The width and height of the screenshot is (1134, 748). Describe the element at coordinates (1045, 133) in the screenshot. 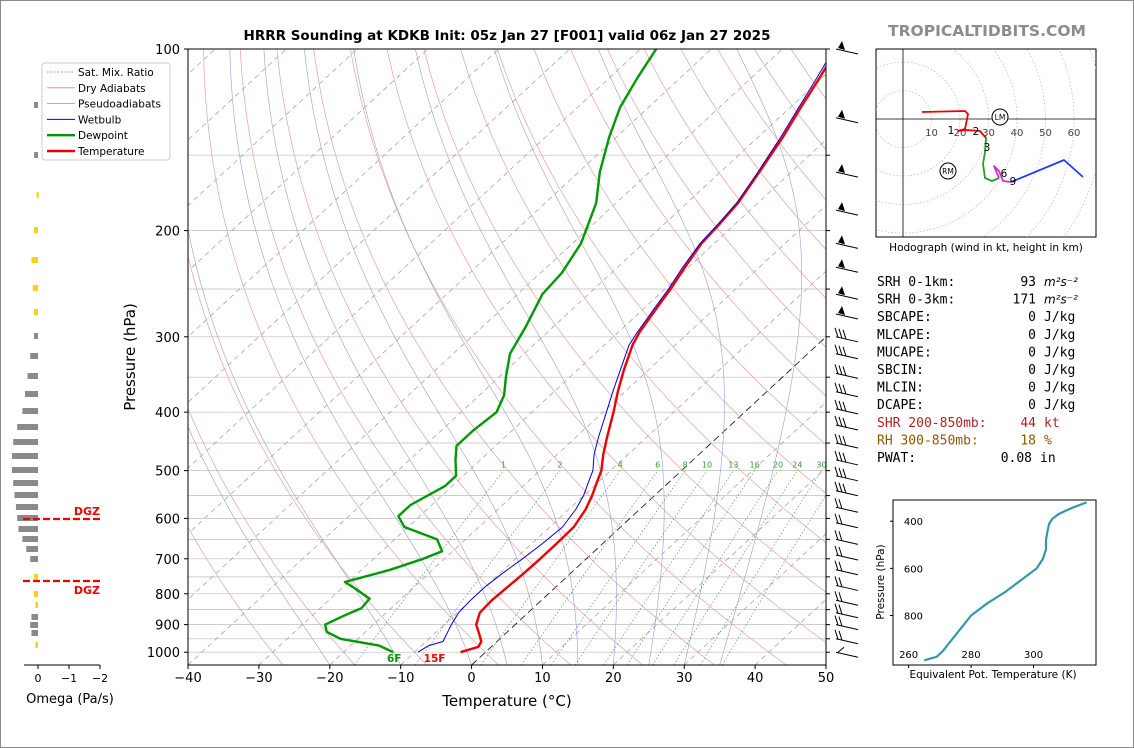

I see `hodograph-ring-label: 50` at that location.